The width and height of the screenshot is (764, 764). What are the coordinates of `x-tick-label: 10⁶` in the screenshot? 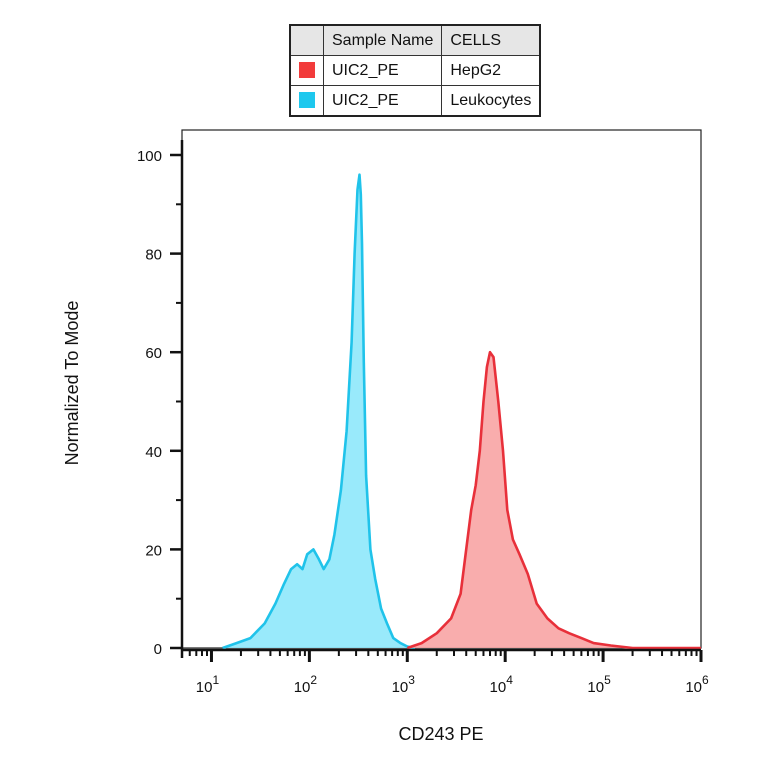 It's located at (697, 684).